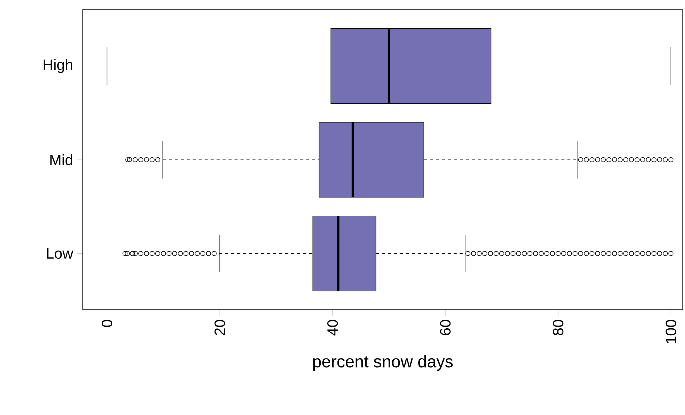 This screenshot has height=415, width=685. I want to click on y-tick-label: Low, so click(60, 253).